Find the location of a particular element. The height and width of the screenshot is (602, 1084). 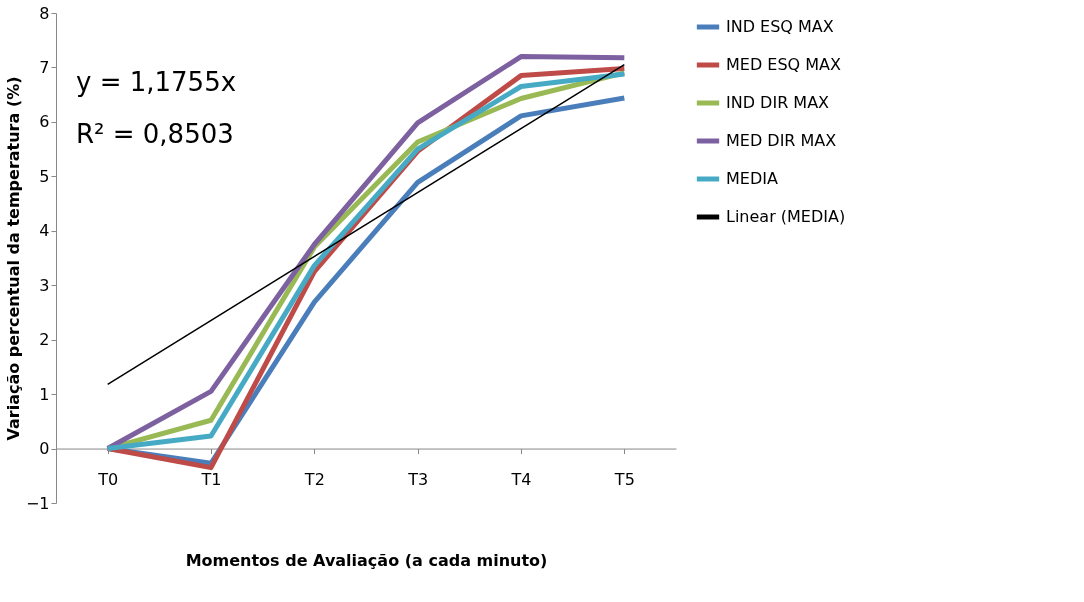

annotation: y = 1,1755x is located at coordinates (156, 82).